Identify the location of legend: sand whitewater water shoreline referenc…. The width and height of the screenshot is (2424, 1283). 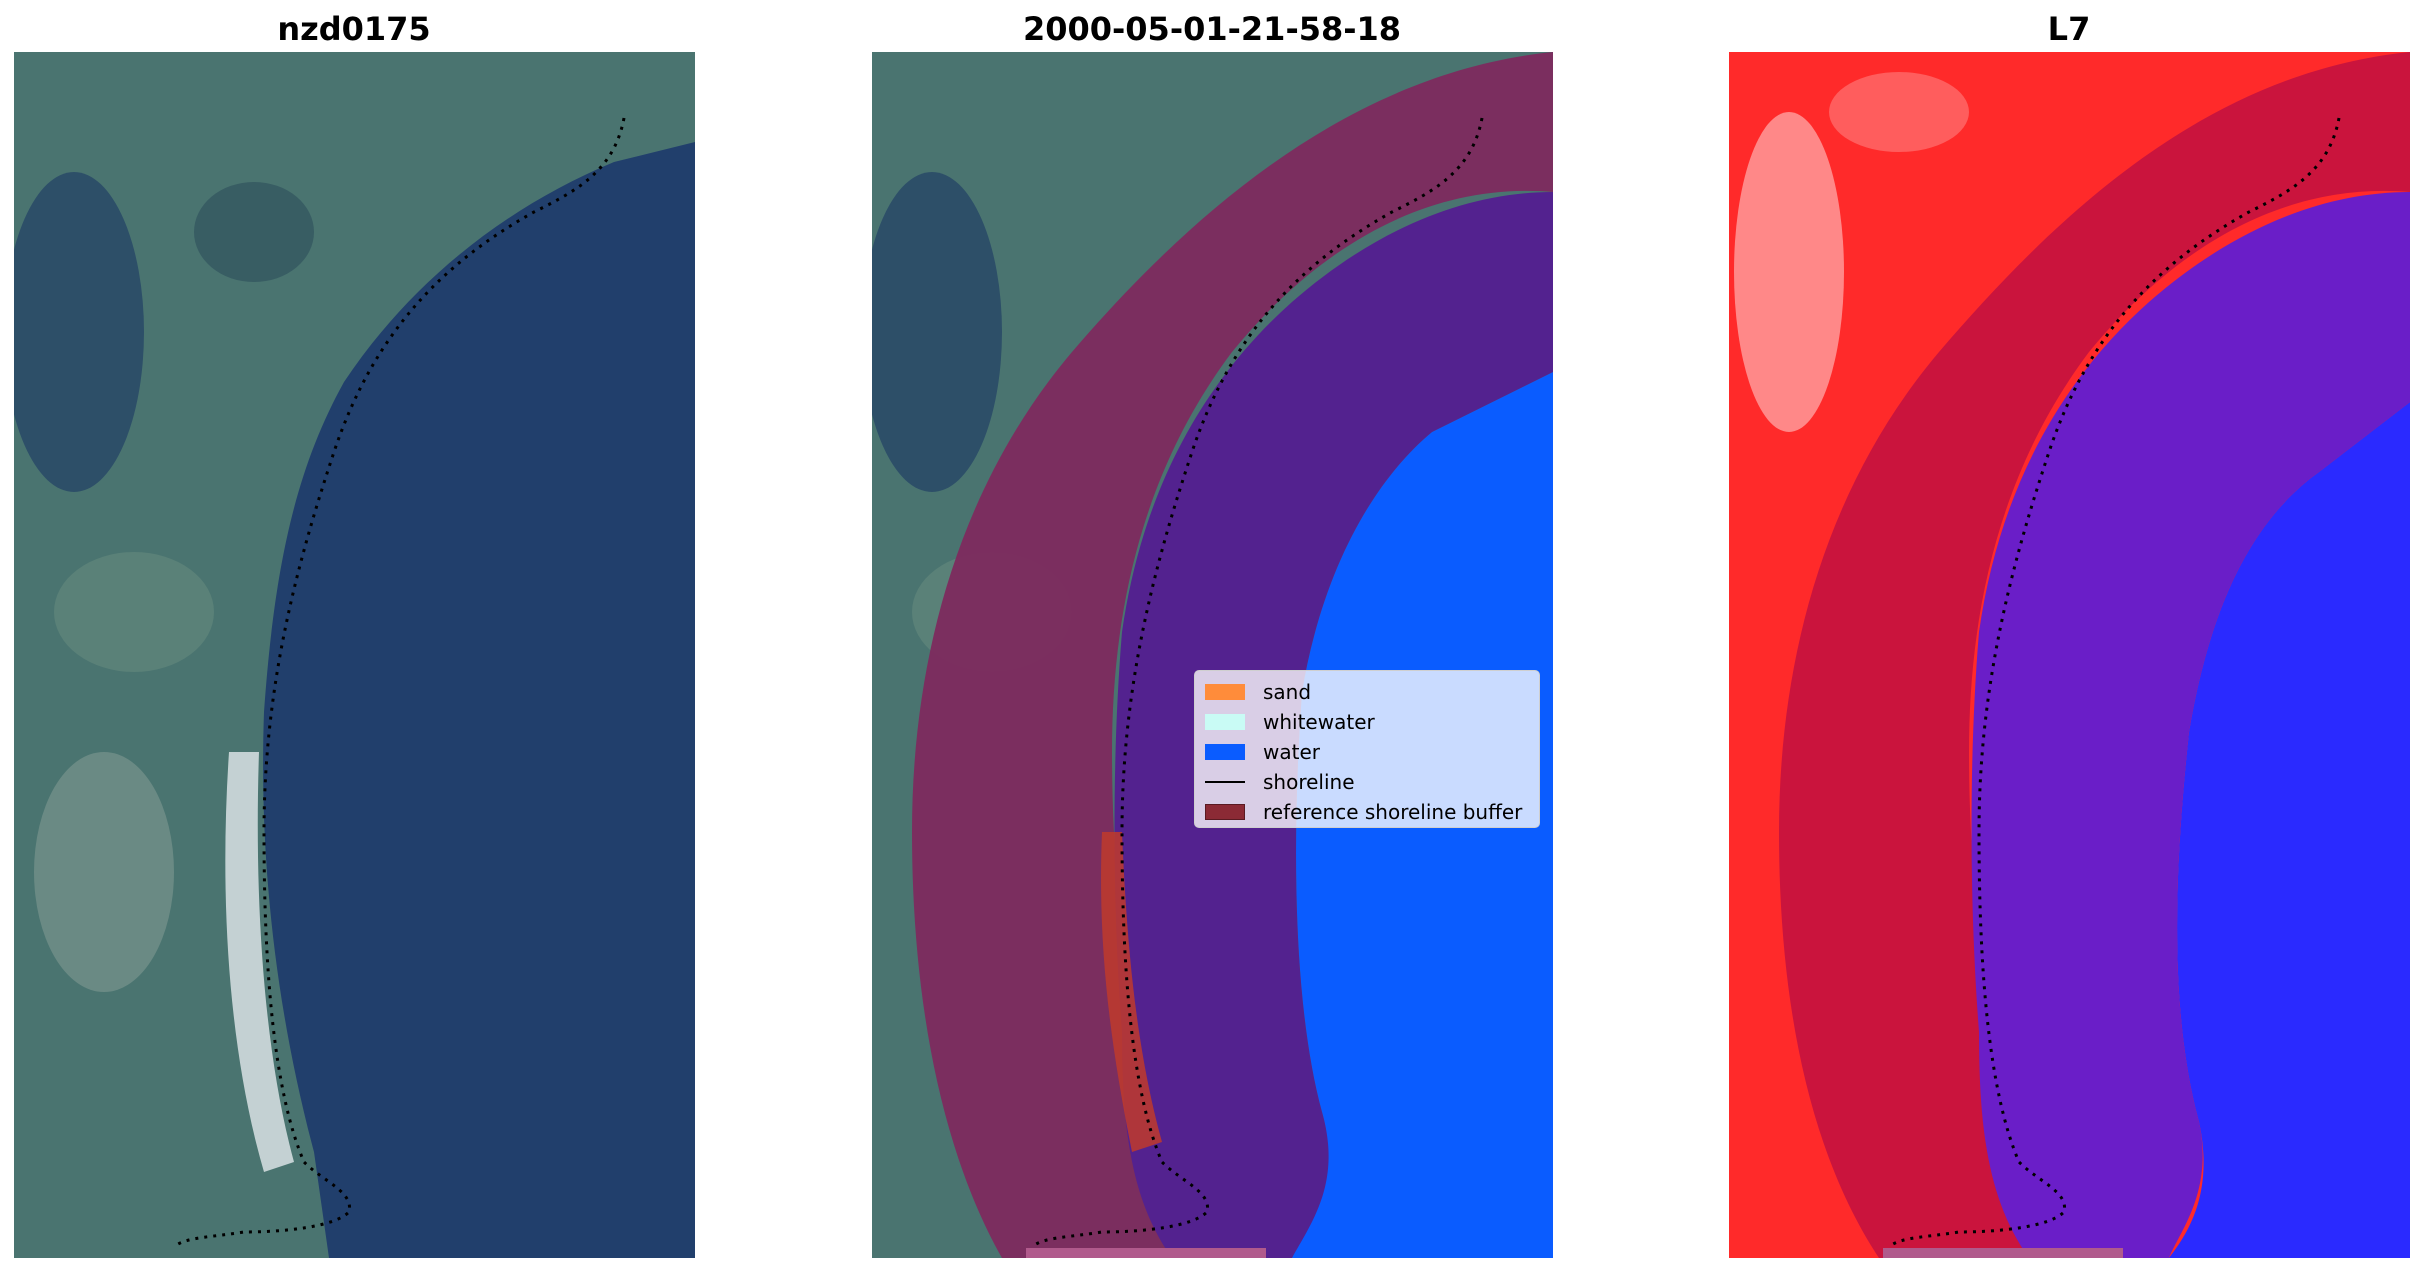
(1367, 749).